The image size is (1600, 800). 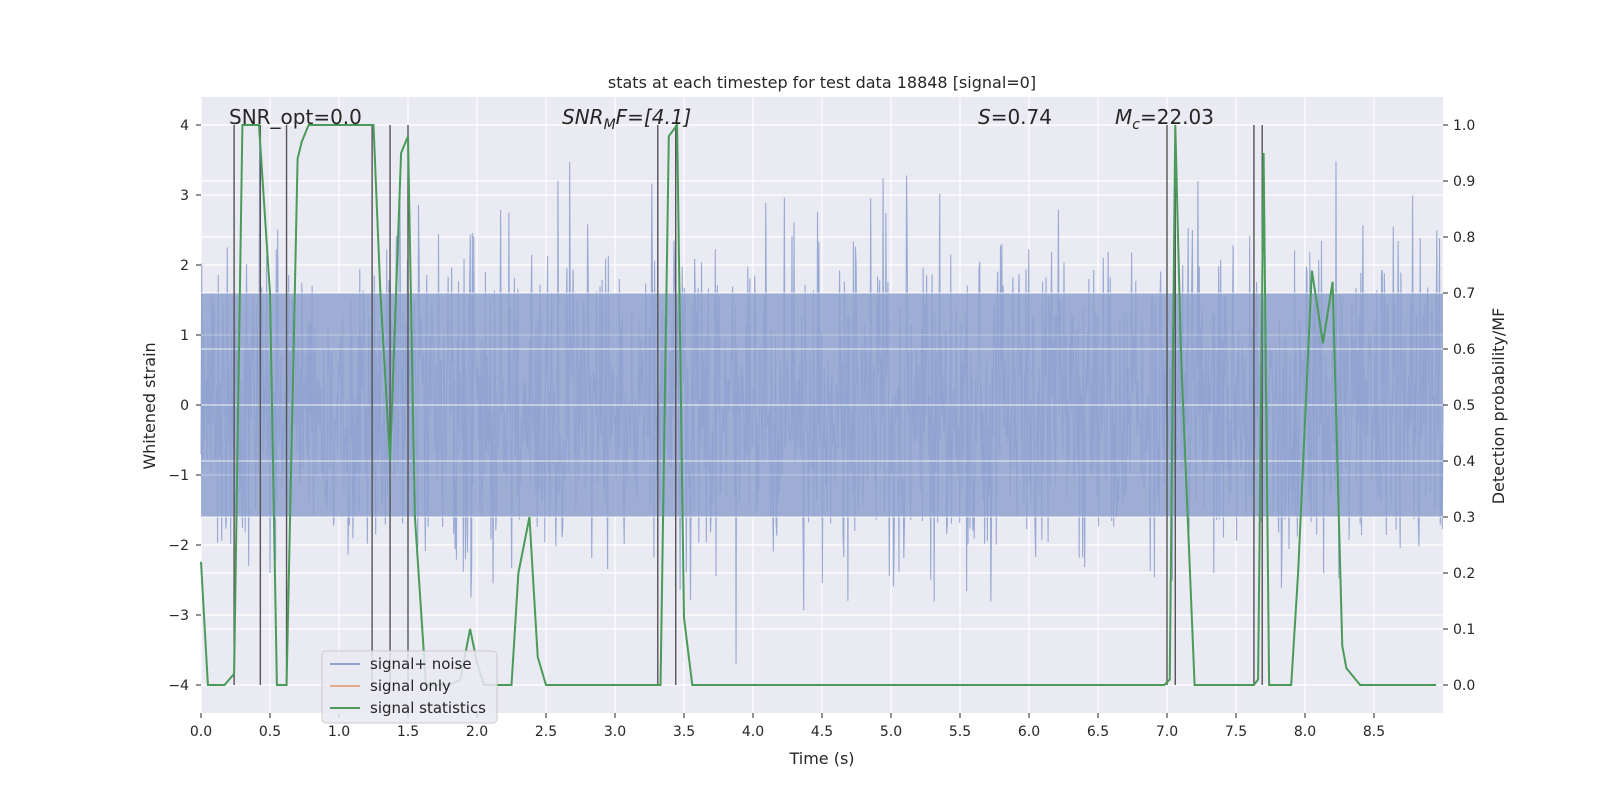 What do you see at coordinates (1164, 119) in the screenshot?
I see `annotation-mc: Mc=22.03` at bounding box center [1164, 119].